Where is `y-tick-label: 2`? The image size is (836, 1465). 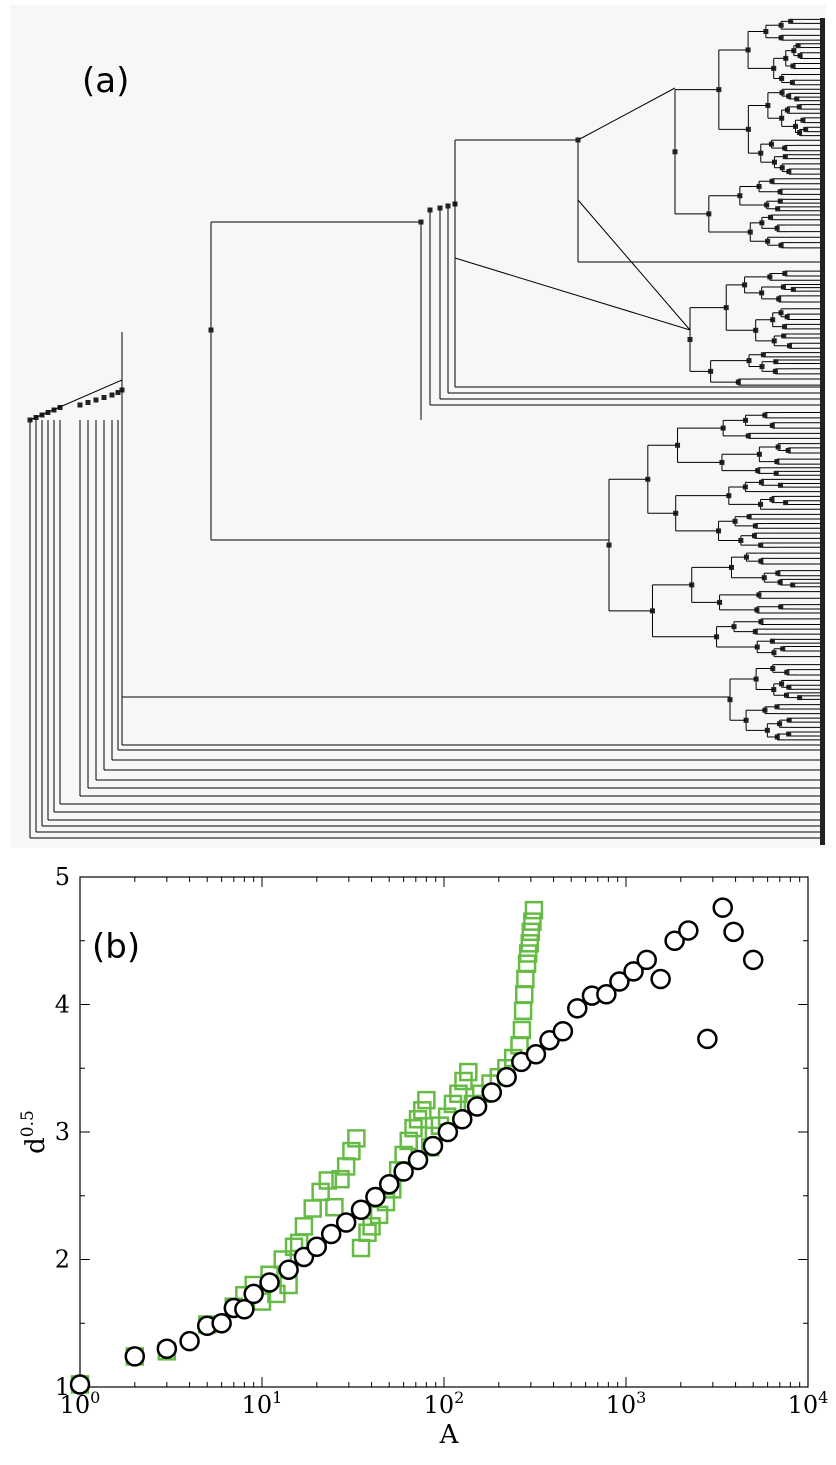 y-tick-label: 2 is located at coordinates (62, 1260).